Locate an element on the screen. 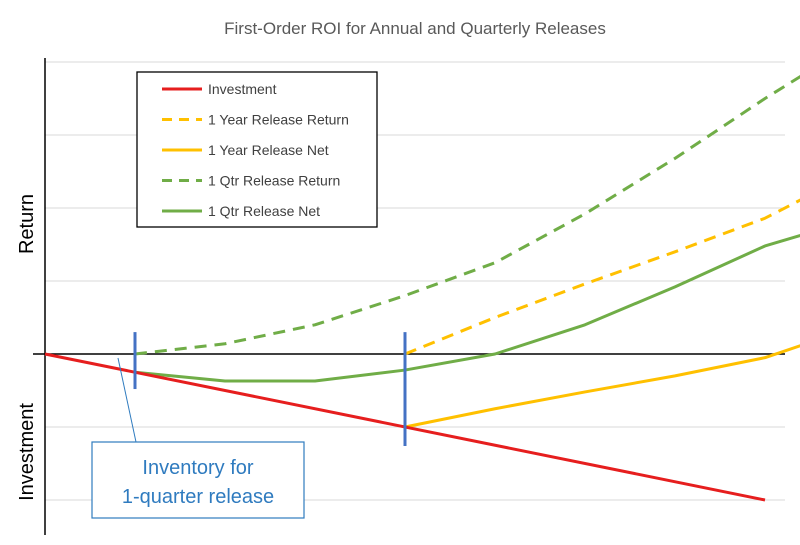 The height and width of the screenshot is (545, 800). y-axis-label-investment: Investment is located at coordinates (27, 452).